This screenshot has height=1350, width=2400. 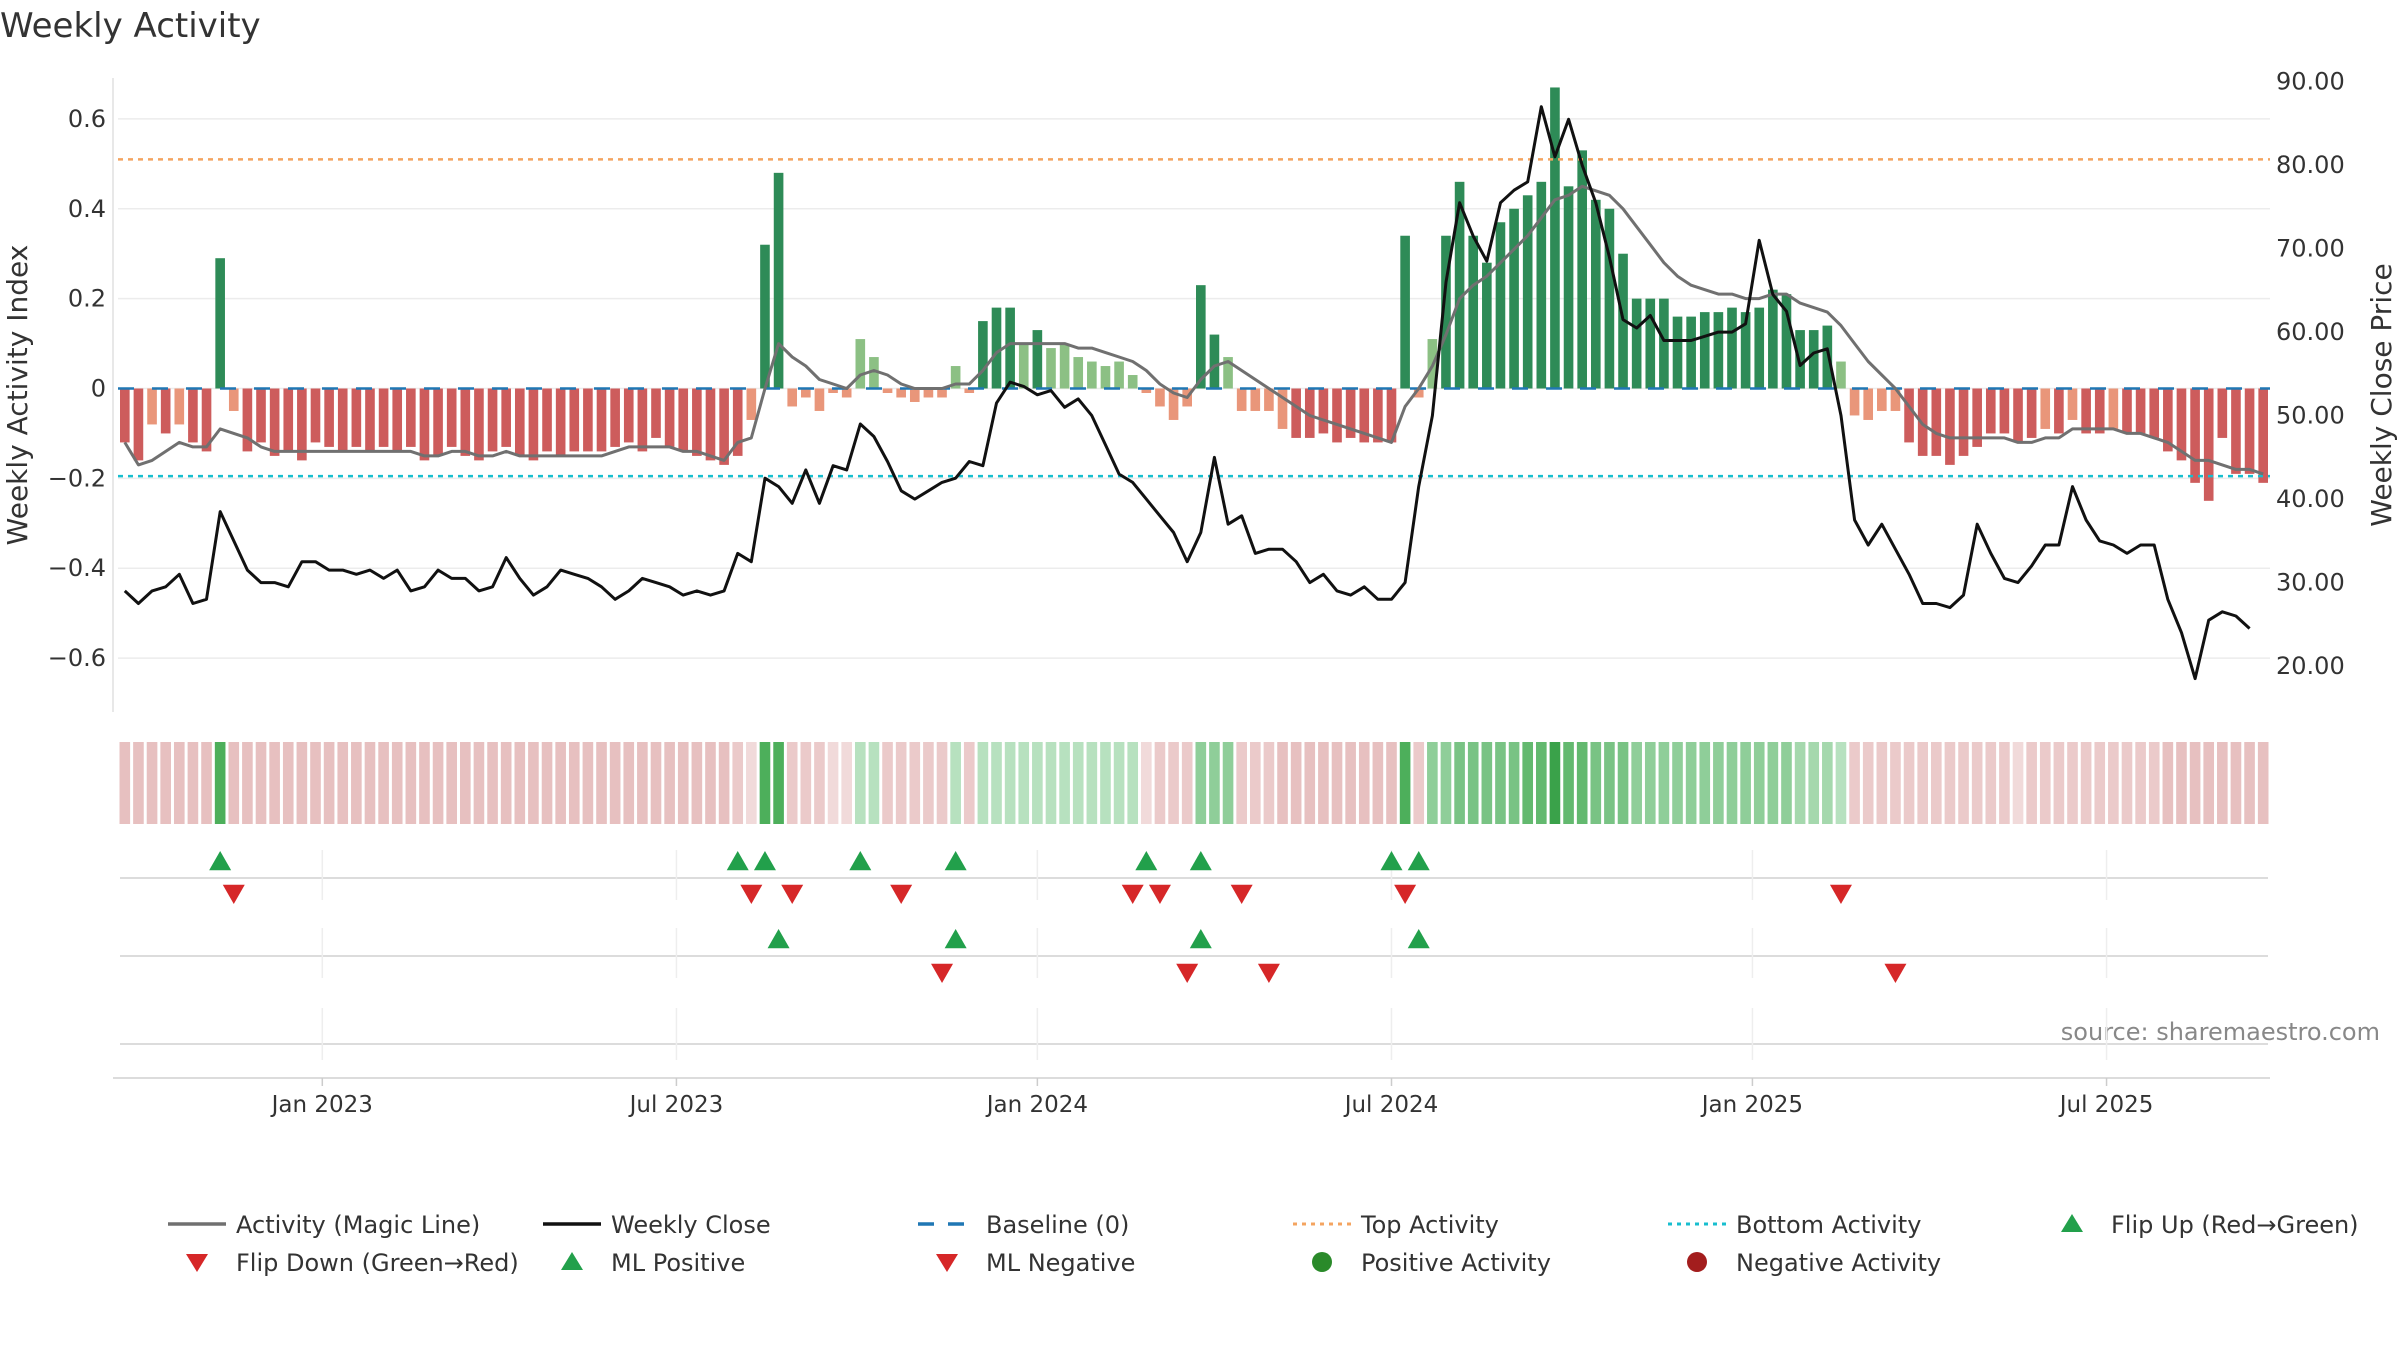 I want to click on legend-label: Negative Activity, so click(x=1838, y=1263).